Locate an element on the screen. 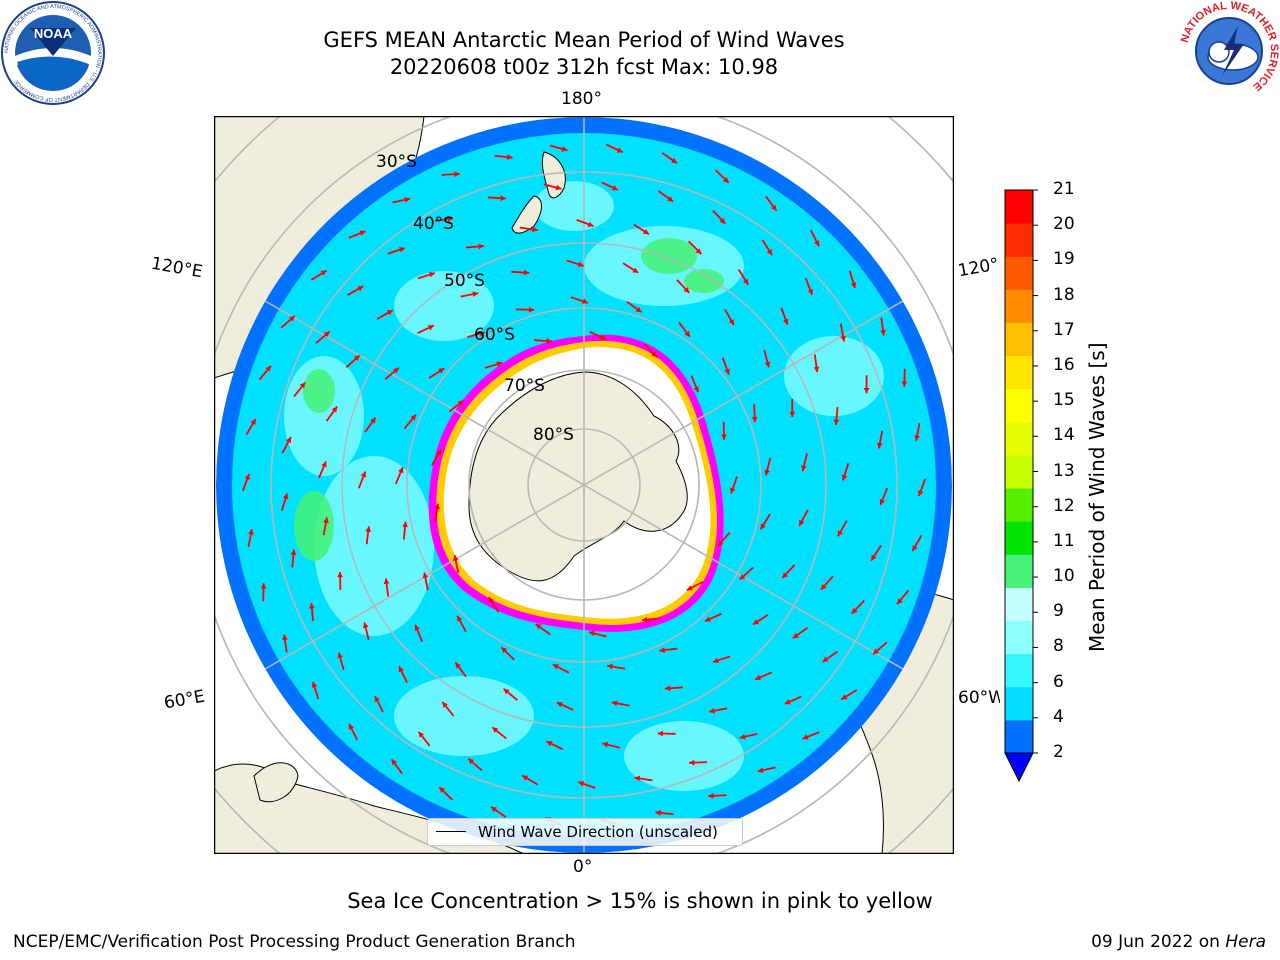  colorbar-tick-label: 13 is located at coordinates (1064, 470).